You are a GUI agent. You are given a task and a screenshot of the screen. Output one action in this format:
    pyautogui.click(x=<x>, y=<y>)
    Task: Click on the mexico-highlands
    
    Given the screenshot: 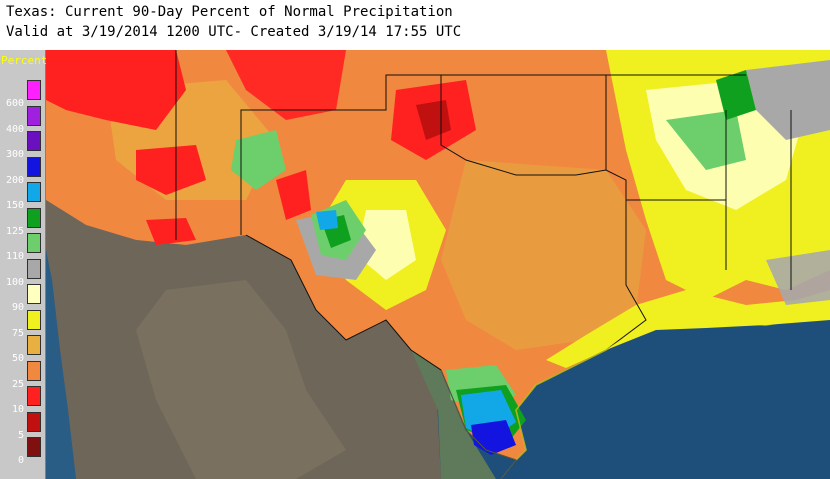 What is the action you would take?
    pyautogui.click(x=241, y=379)
    